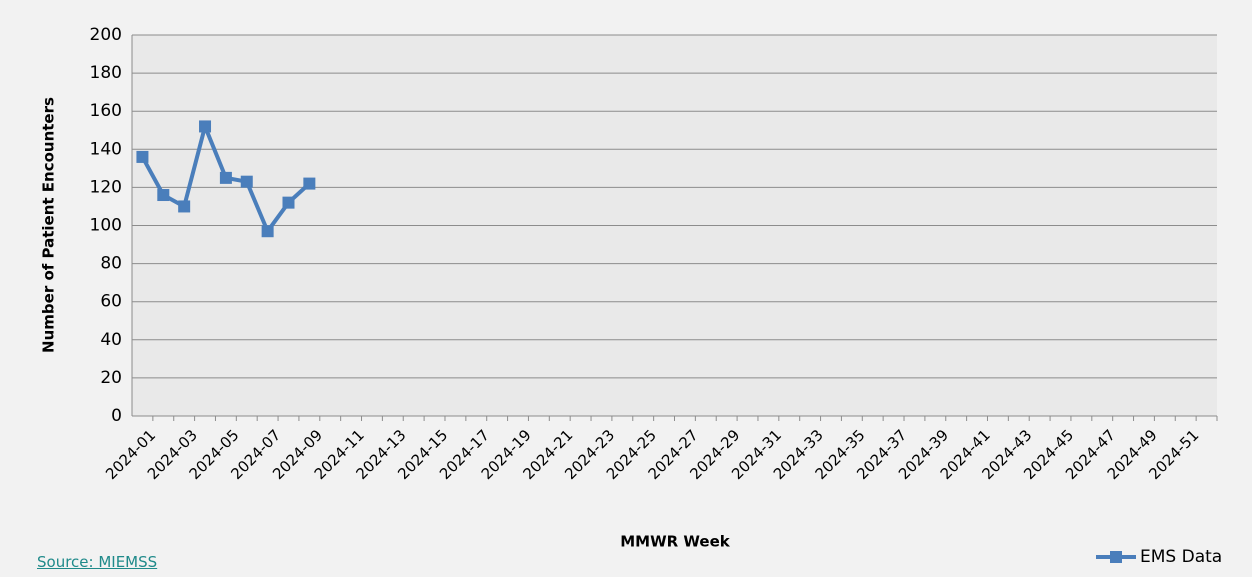 This screenshot has height=577, width=1252. What do you see at coordinates (106, 187) in the screenshot?
I see `y-tick-label: 120` at bounding box center [106, 187].